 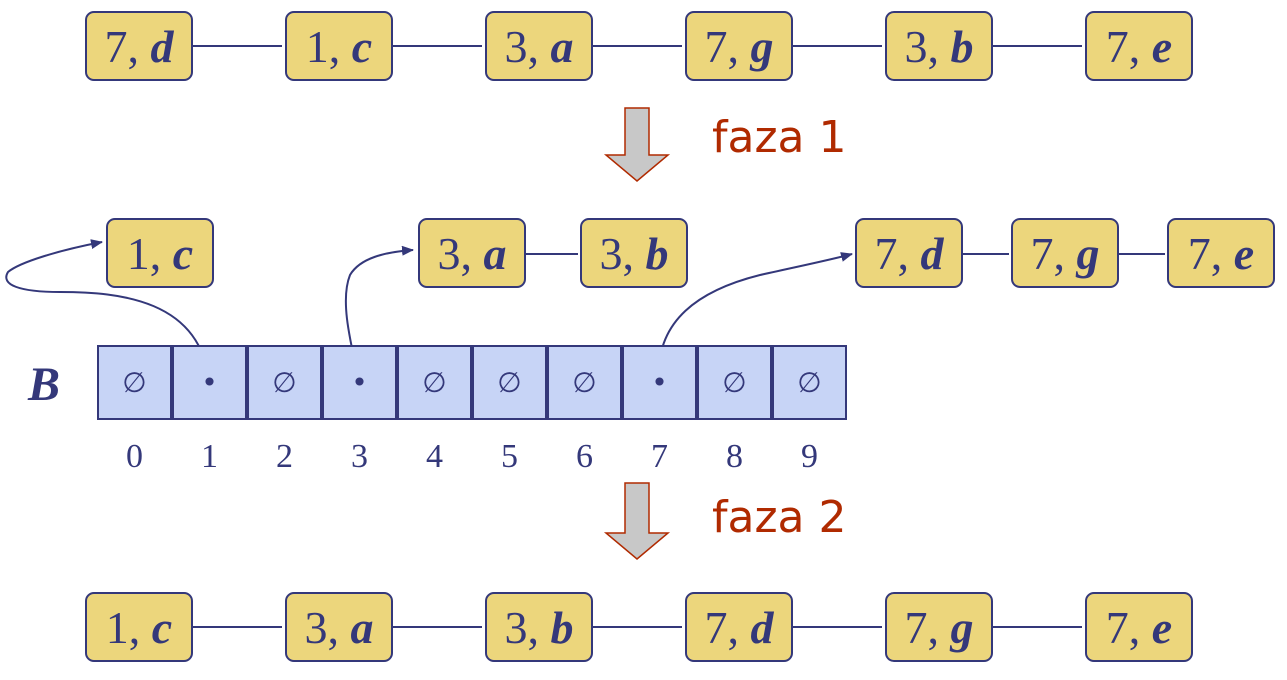 I want to click on bucket1-node: 1, c, so click(x=160, y=253).